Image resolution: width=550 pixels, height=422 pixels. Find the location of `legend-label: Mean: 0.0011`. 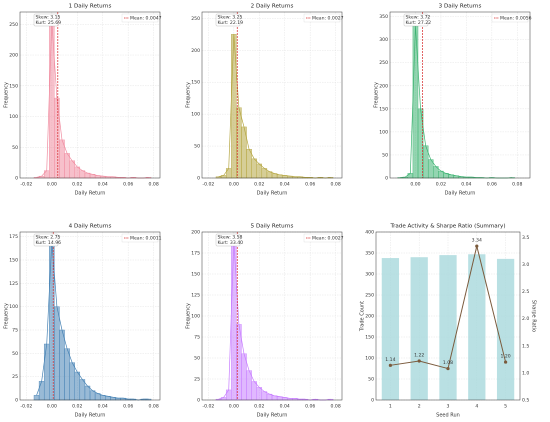

legend-label: Mean: 0.0011 is located at coordinates (146, 239).